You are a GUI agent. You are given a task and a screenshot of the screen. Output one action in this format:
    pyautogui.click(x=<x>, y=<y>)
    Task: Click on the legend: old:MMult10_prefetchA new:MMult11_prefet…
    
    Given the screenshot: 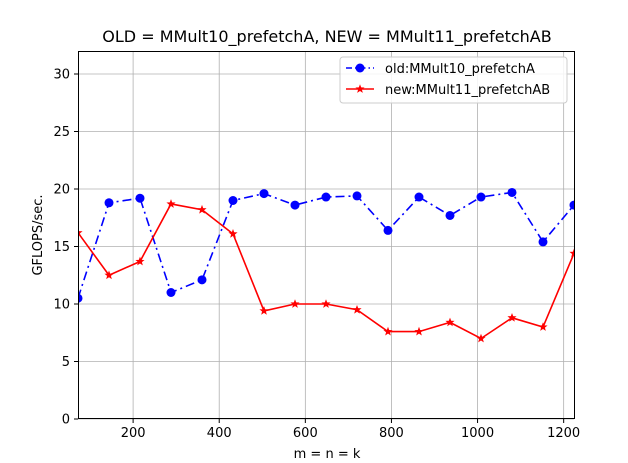 What is the action you would take?
    pyautogui.click(x=453, y=80)
    